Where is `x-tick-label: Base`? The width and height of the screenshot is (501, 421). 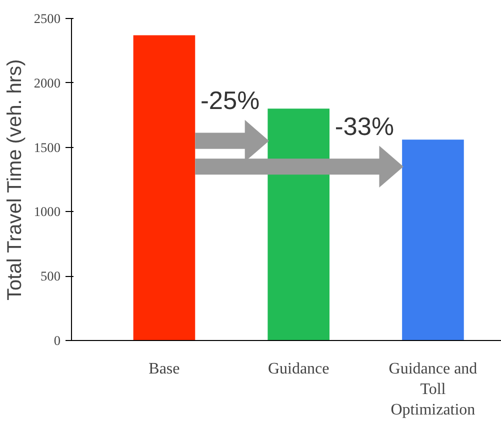 x-tick-label: Base is located at coordinates (164, 369).